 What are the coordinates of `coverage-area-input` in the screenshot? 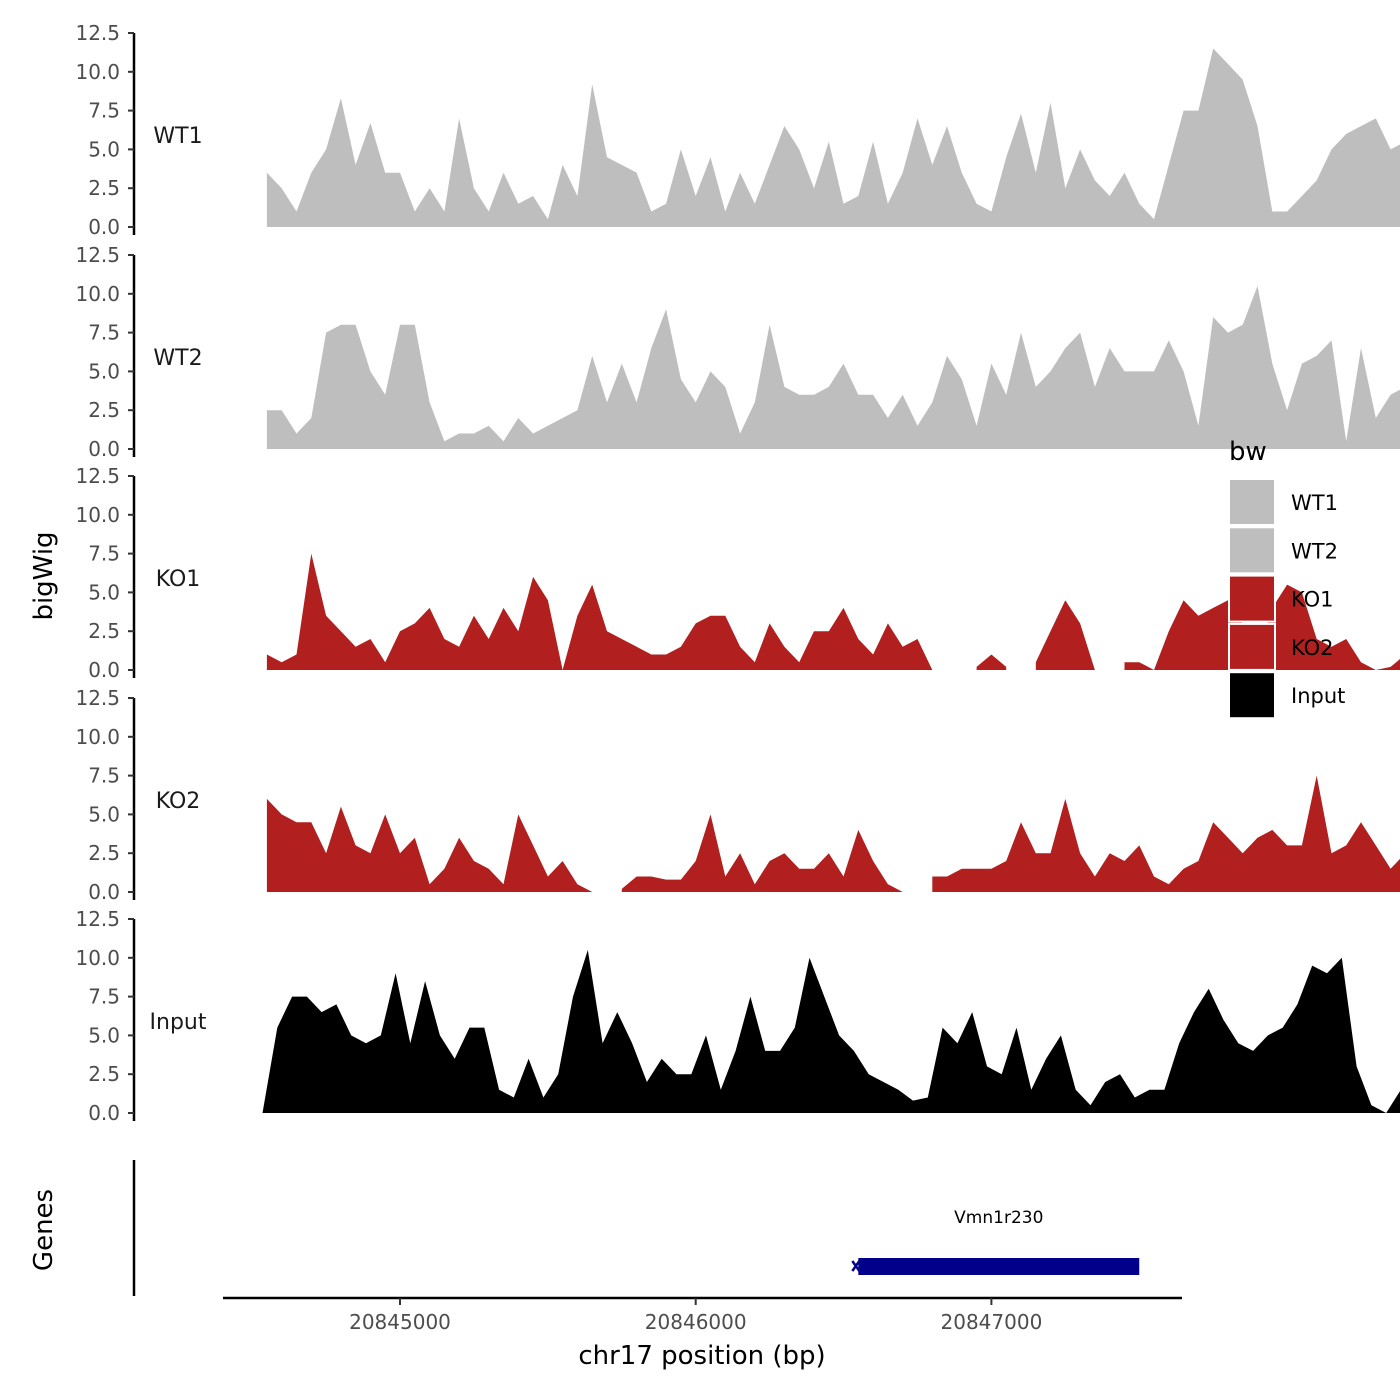 It's located at (831, 1031).